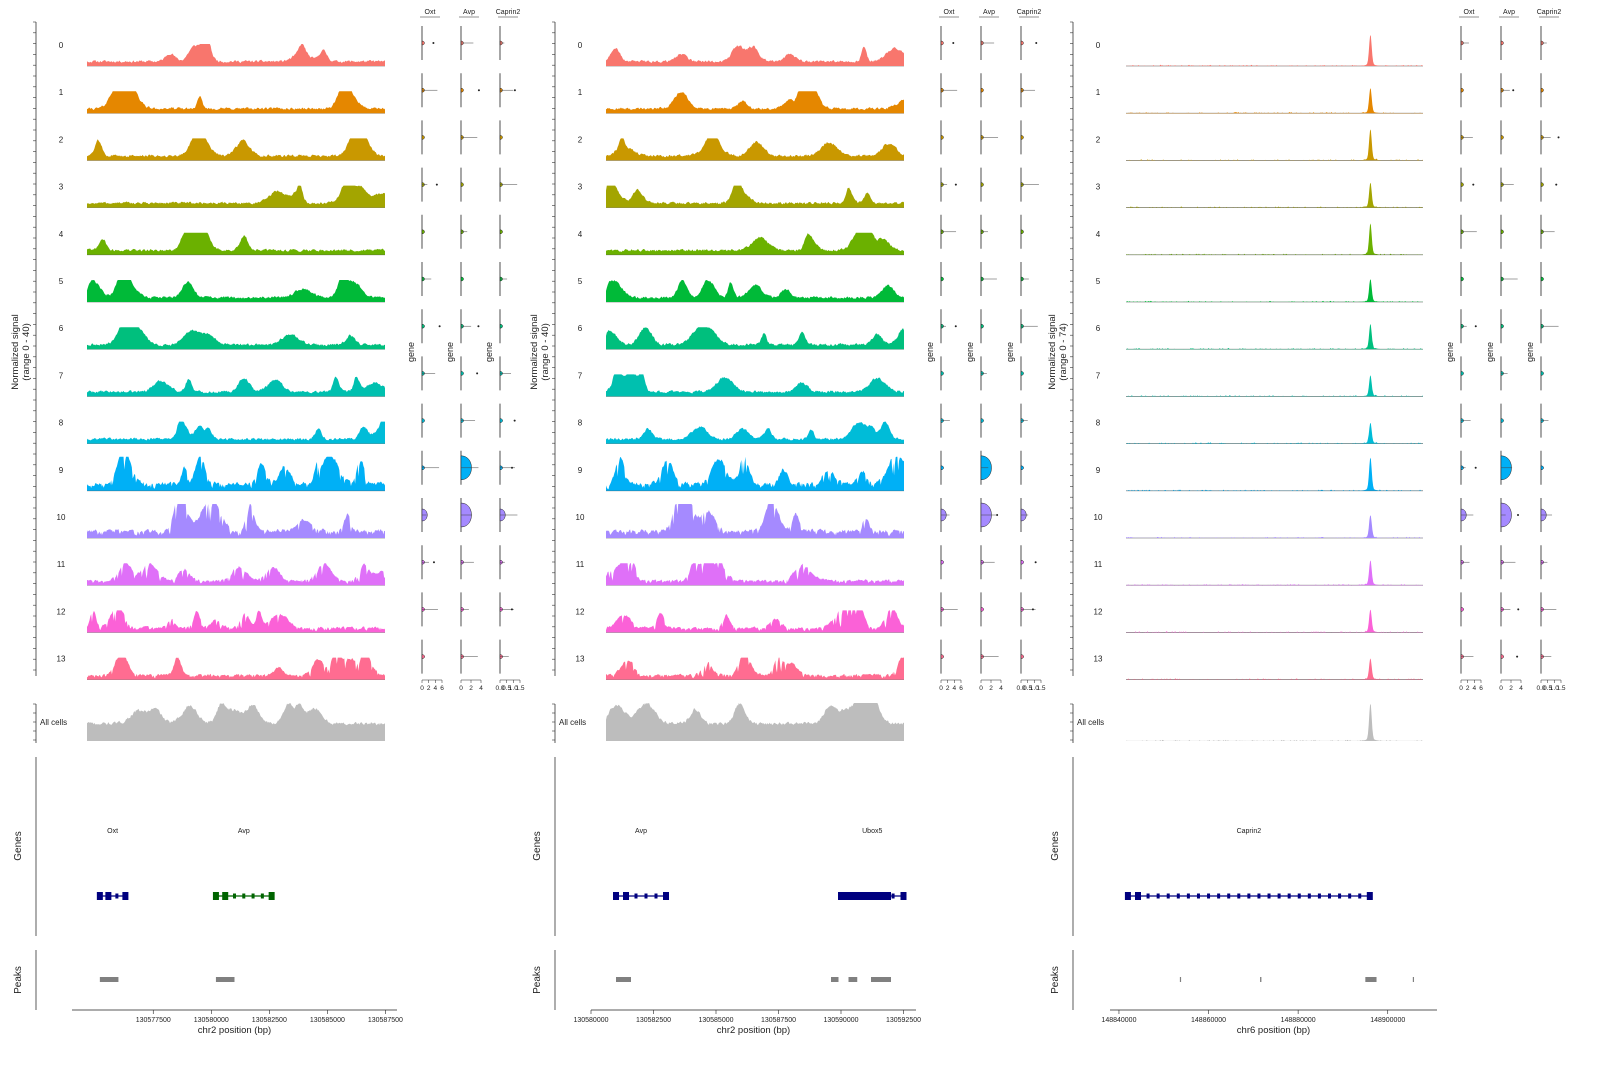 This screenshot has height=1066, width=1600. I want to click on peaks-label-group: Peaks, so click(537, 980).